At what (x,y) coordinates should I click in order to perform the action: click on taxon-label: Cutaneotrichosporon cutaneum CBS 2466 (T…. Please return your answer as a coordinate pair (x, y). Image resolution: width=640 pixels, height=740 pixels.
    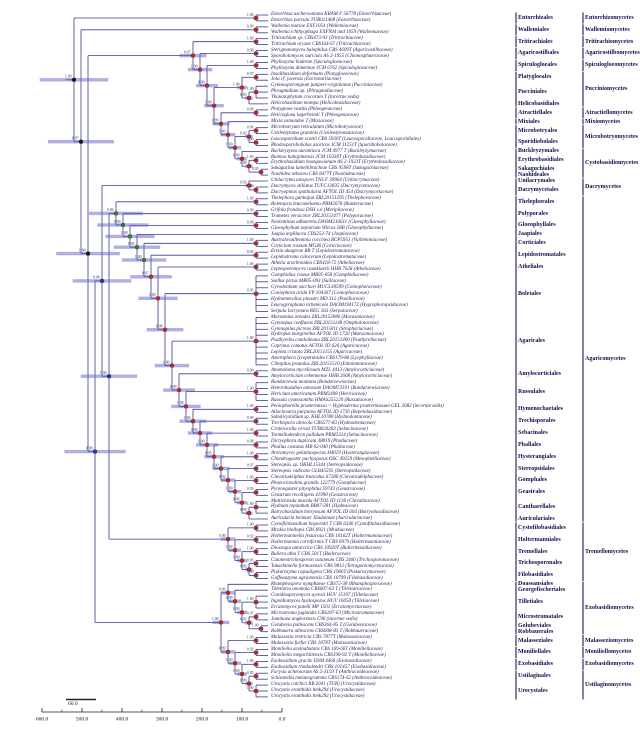
    Looking at the image, I should click on (335, 560).